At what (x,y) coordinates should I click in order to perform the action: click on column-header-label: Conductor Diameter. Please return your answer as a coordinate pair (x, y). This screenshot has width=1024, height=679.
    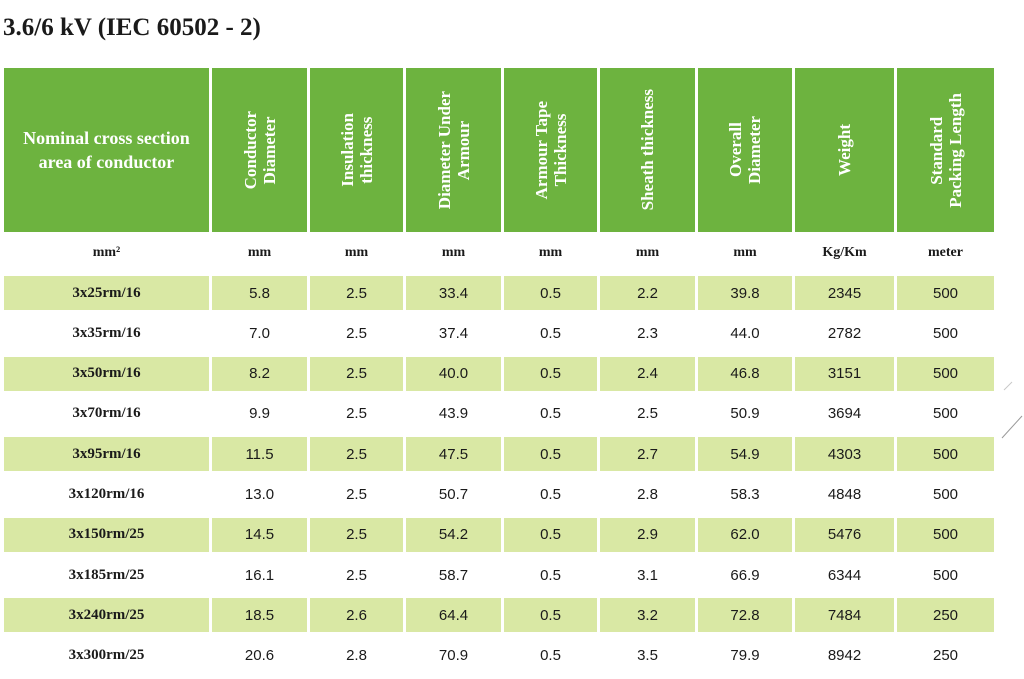
    Looking at the image, I should click on (259, 150).